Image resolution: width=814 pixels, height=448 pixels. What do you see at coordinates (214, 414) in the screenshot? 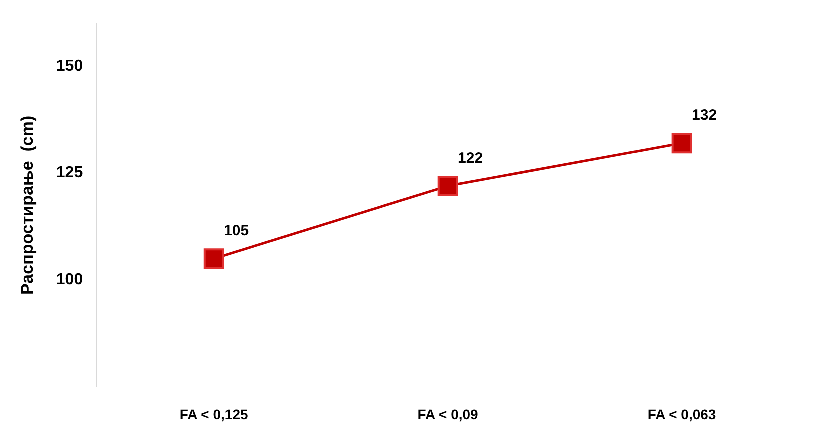
I see `x-tick-label: FA < 0,125` at bounding box center [214, 414].